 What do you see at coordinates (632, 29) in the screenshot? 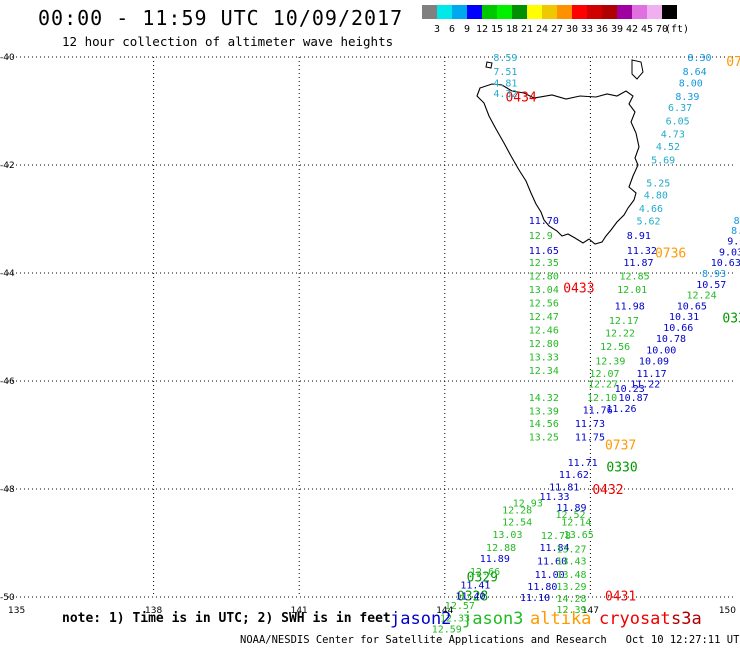
I see `legend-label: 42` at bounding box center [632, 29].